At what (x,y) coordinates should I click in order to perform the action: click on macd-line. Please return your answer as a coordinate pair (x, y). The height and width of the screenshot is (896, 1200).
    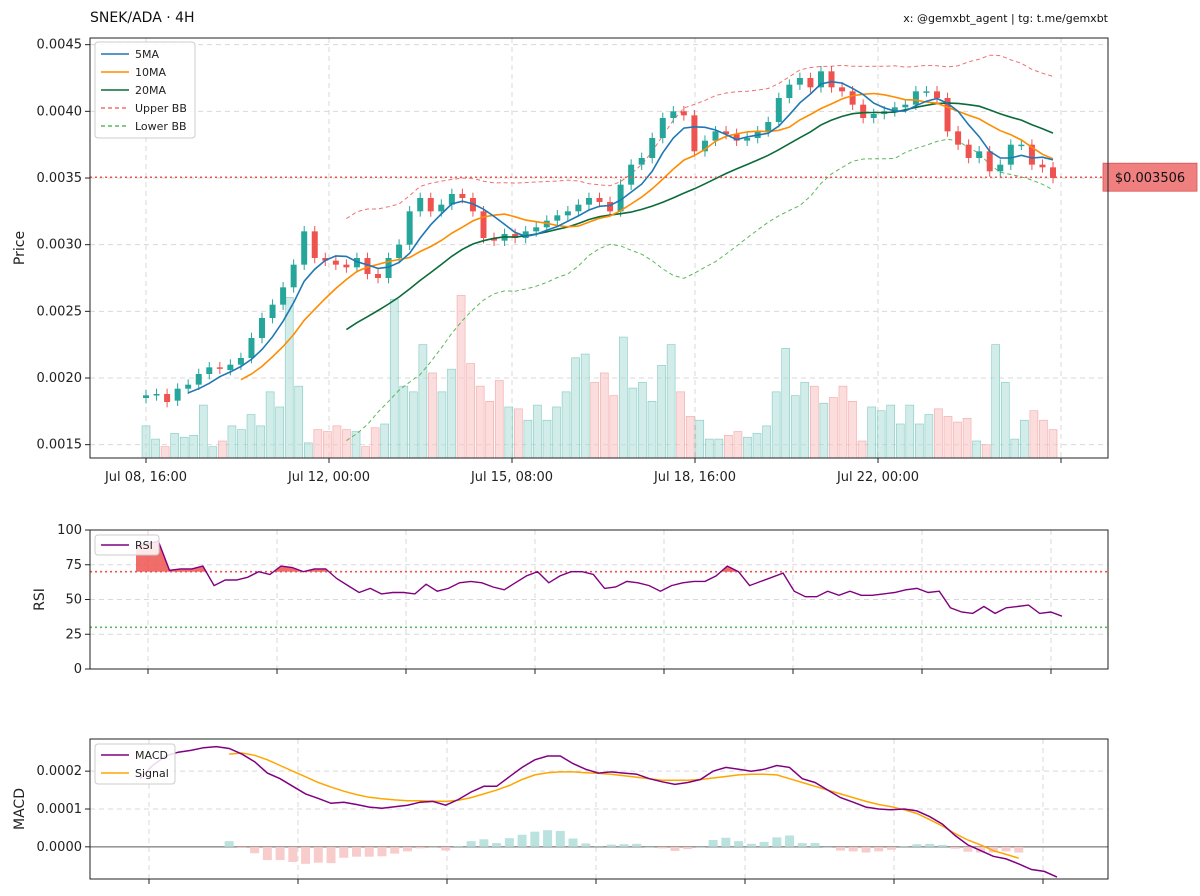
    Looking at the image, I should click on (598, 811).